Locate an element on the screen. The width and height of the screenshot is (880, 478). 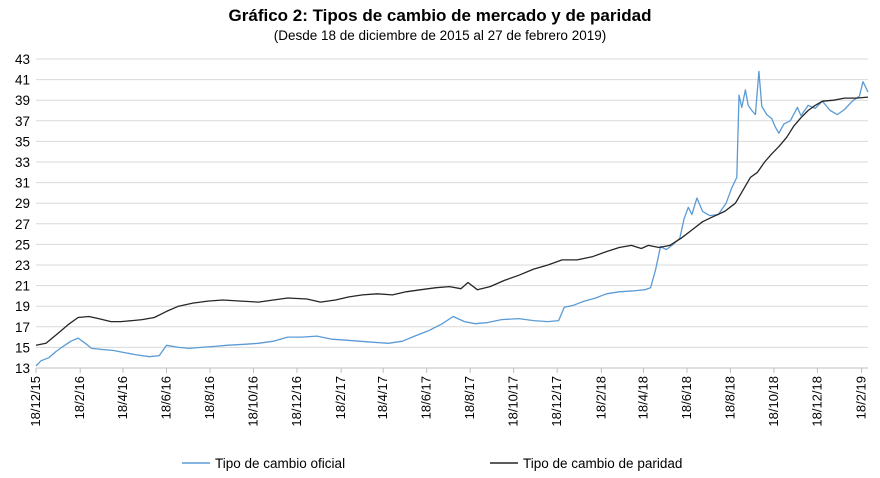
y-tick-label: 17 is located at coordinates (22, 327).